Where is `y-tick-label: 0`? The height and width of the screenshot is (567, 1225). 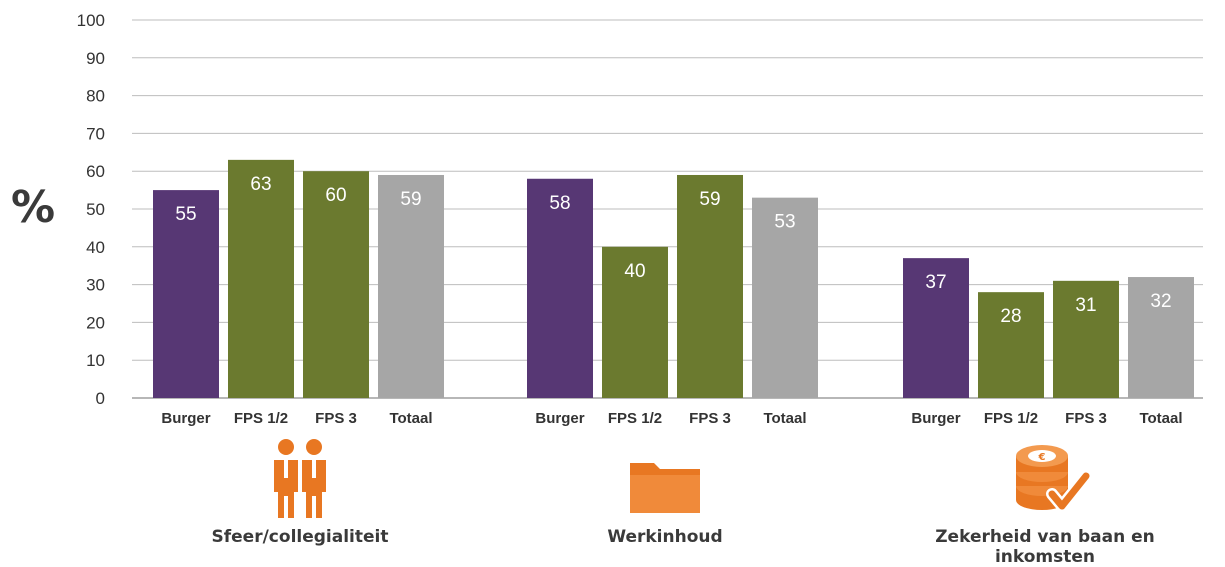 y-tick-label: 0 is located at coordinates (100, 398).